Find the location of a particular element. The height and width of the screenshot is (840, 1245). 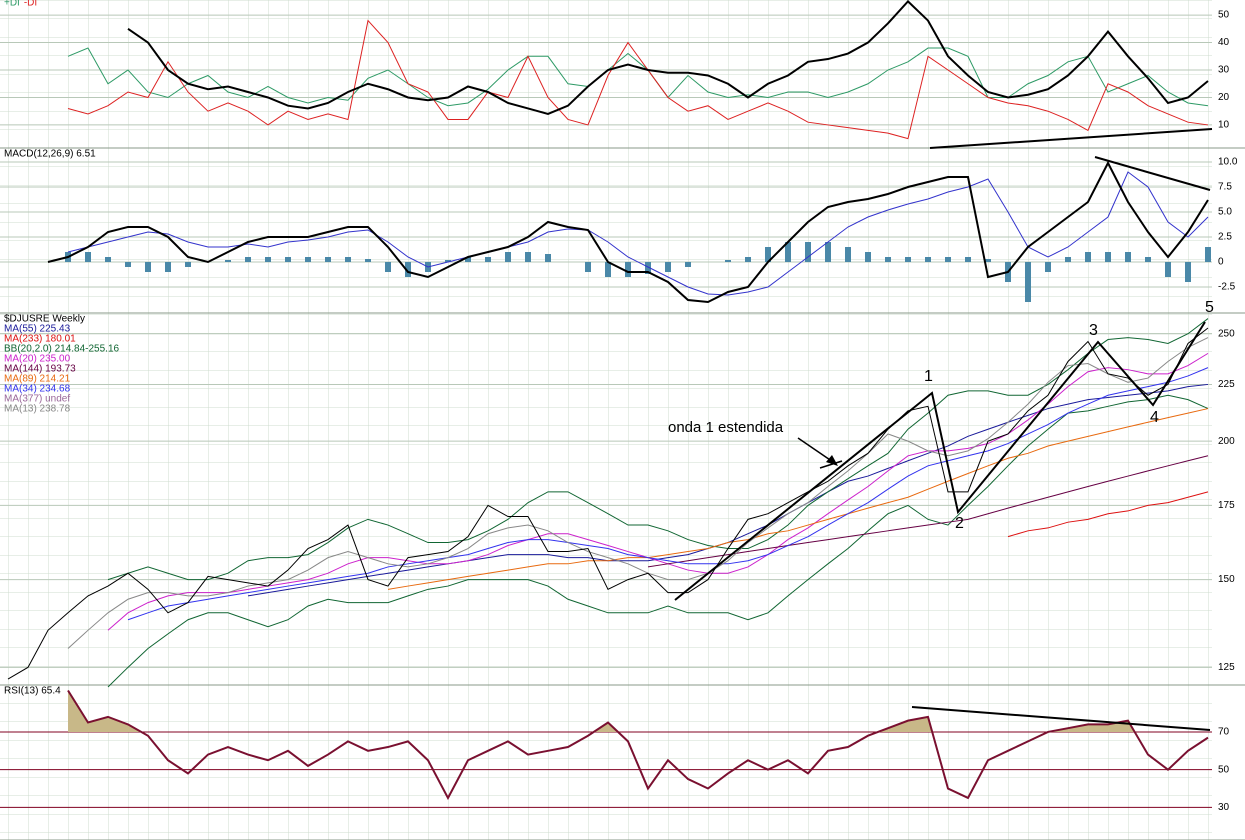

legend-entry: MA(89) 214.21 is located at coordinates (37, 379).